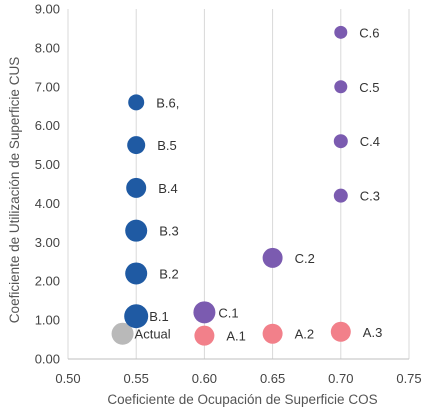  Describe the element at coordinates (236, 336) in the screenshot. I see `point-label: A.1` at that location.